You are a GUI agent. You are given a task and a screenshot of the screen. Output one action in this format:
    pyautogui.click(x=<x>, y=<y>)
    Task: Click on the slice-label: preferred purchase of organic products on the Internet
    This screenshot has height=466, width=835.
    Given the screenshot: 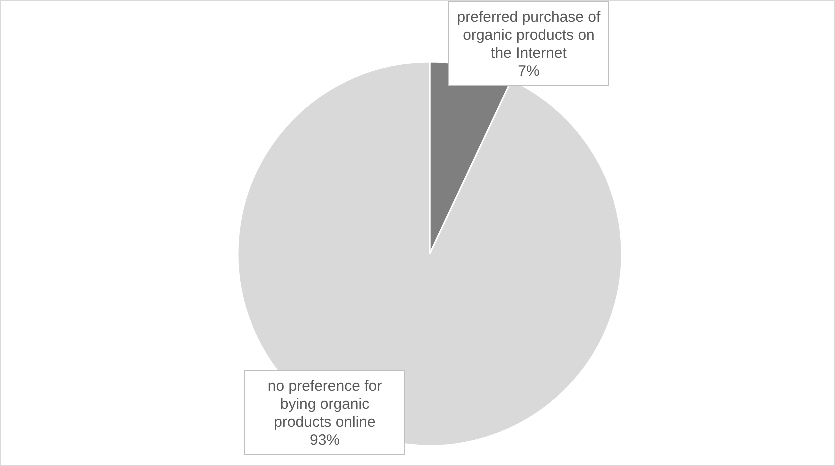 What is the action you would take?
    pyautogui.click(x=529, y=35)
    